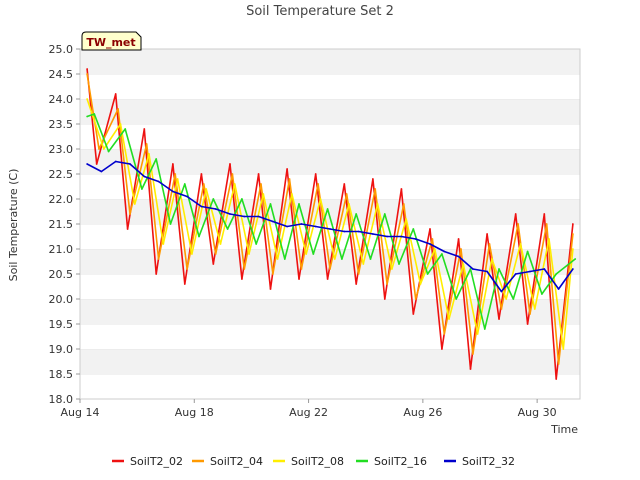  Describe the element at coordinates (400, 461) in the screenshot. I see `legend-label: SoilT2_16` at that location.